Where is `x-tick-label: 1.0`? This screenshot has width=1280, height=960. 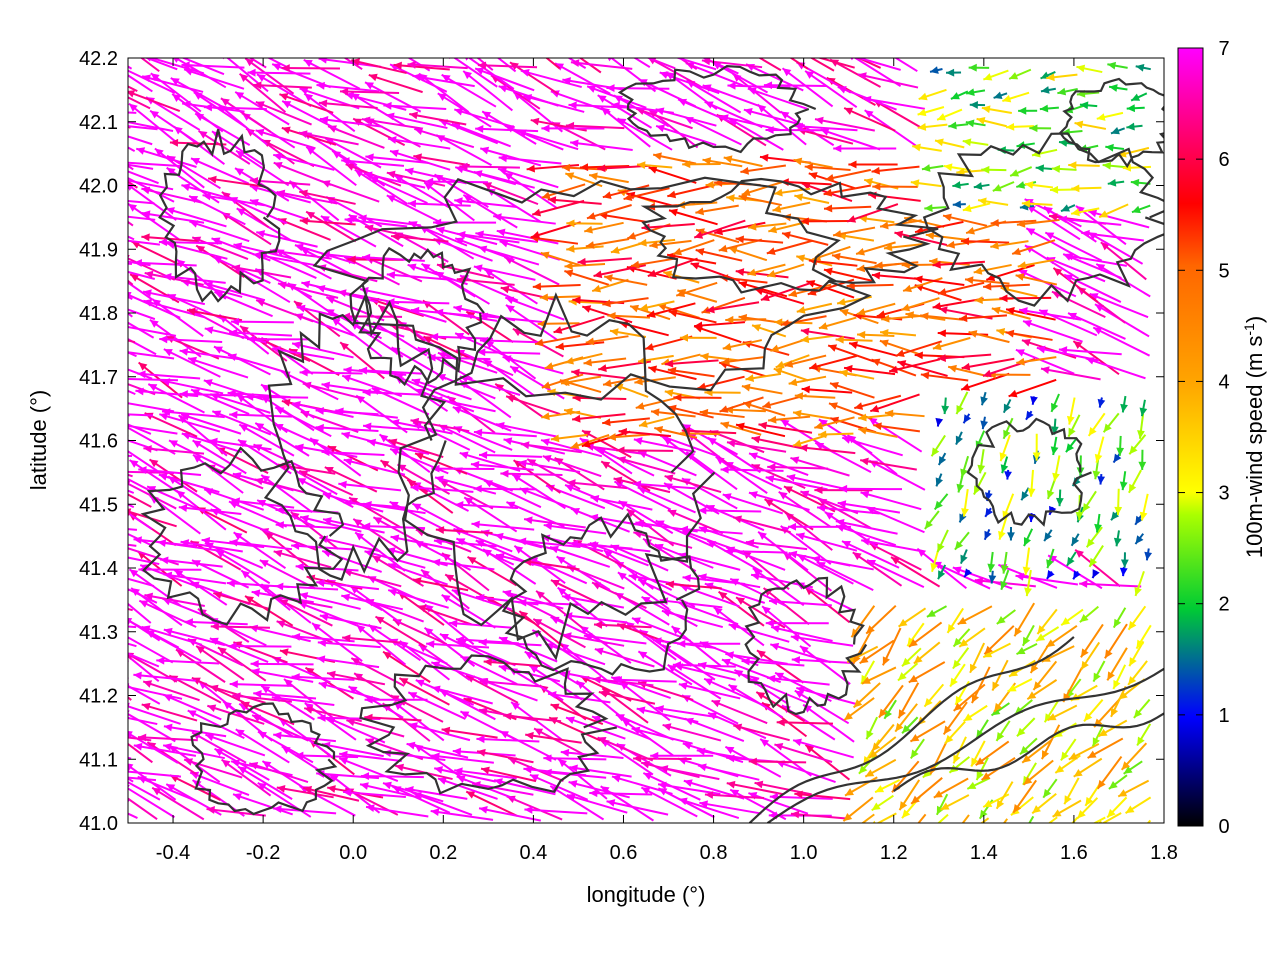
x-tick-label: 1.0 is located at coordinates (804, 853).